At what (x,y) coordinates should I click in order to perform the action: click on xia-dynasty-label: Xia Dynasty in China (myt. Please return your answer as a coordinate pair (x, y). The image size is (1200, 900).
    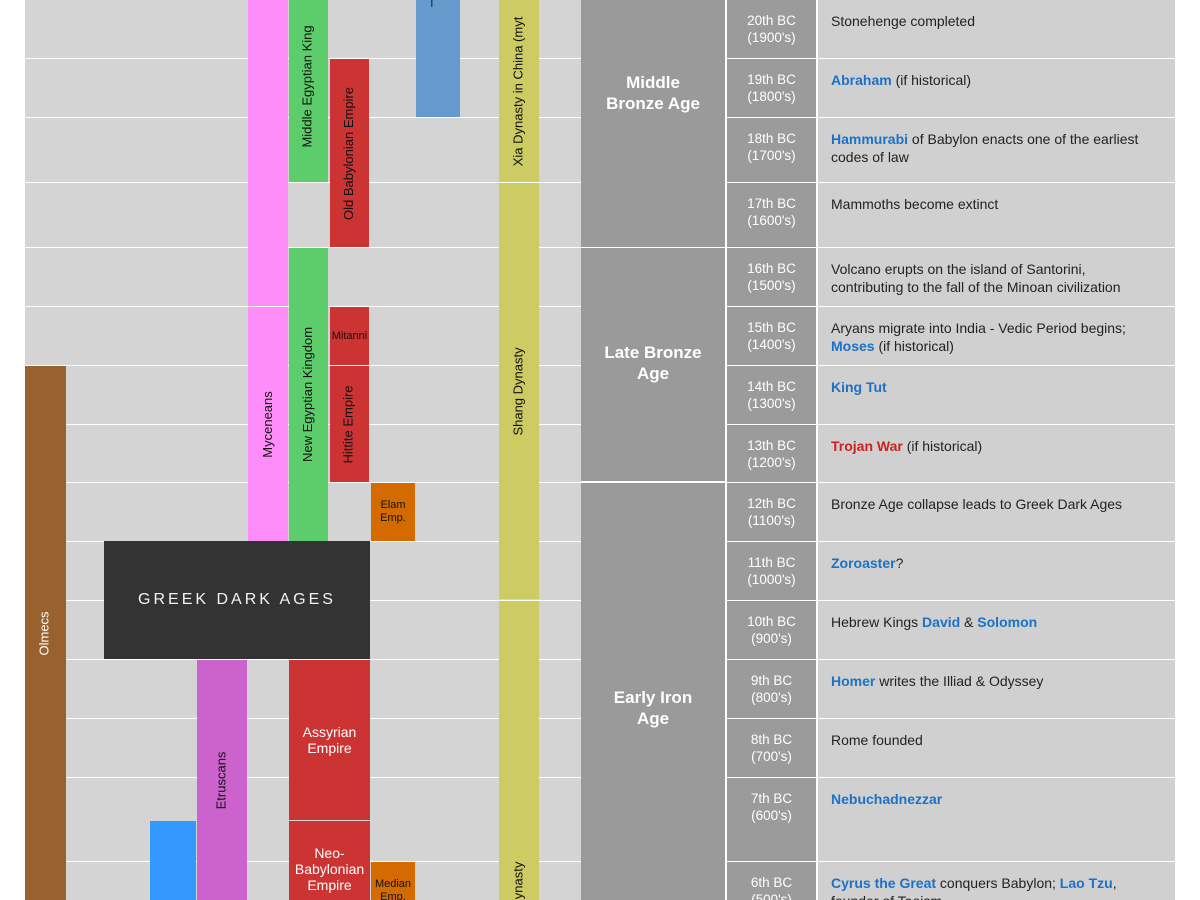
    Looking at the image, I should click on (518, 91).